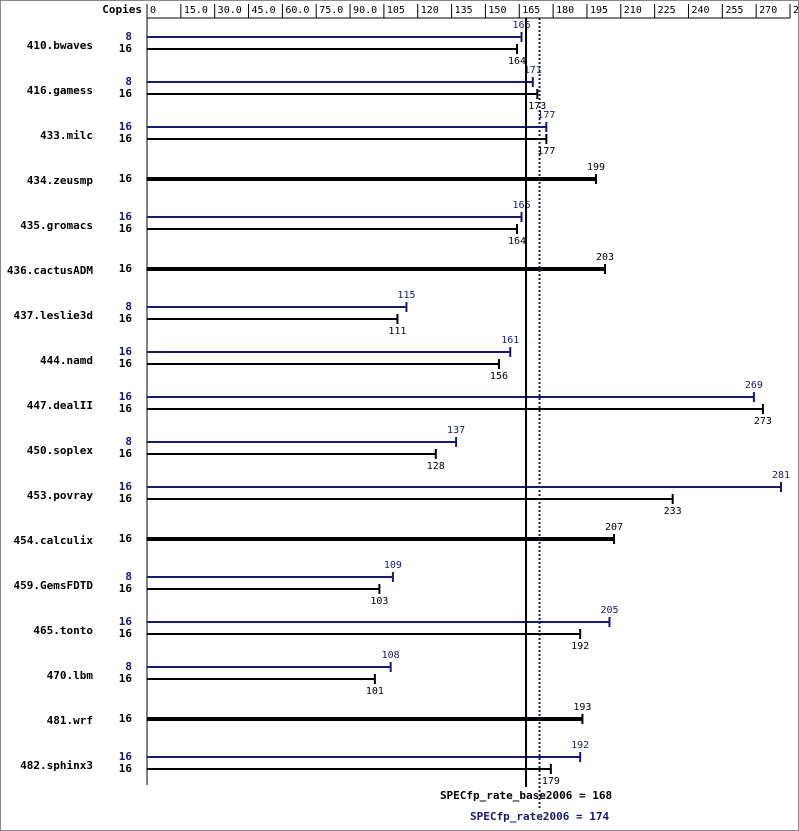 The width and height of the screenshot is (799, 831). What do you see at coordinates (70, 675) in the screenshot?
I see `benchmark-label: 470.lbm` at bounding box center [70, 675].